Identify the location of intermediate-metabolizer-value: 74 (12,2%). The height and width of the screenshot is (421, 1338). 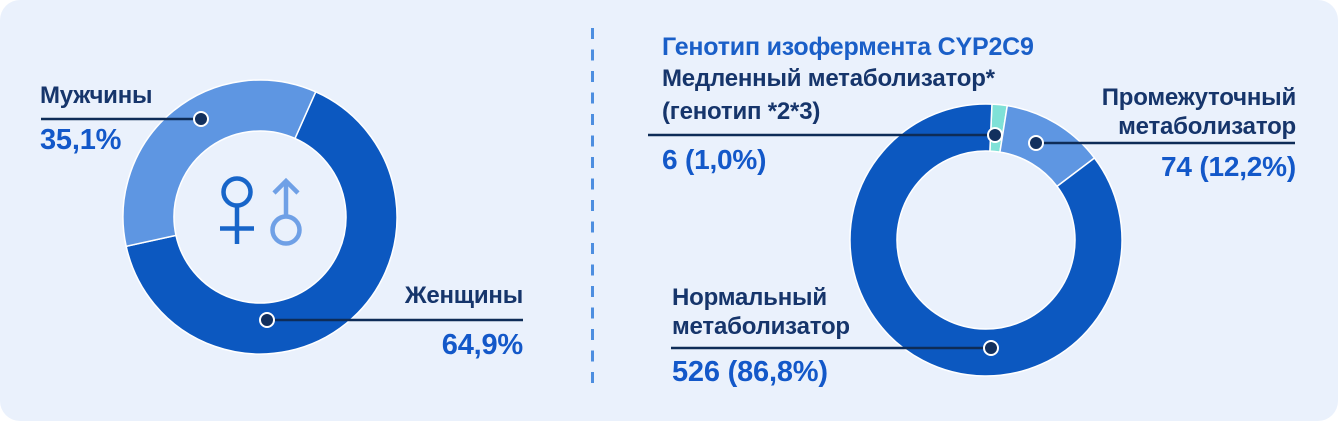
(1228, 166).